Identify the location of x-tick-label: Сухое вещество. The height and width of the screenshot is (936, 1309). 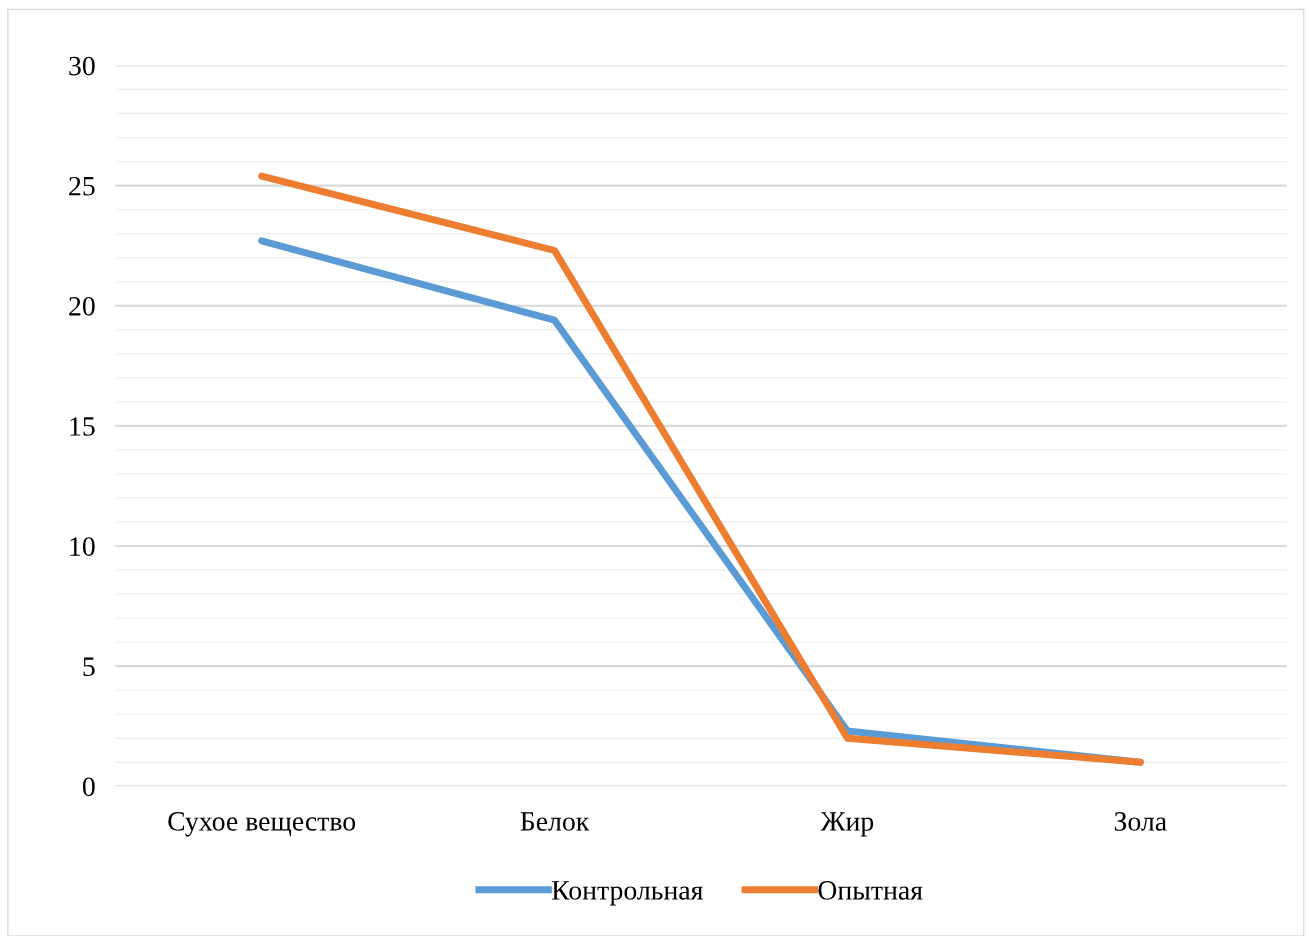
(262, 824).